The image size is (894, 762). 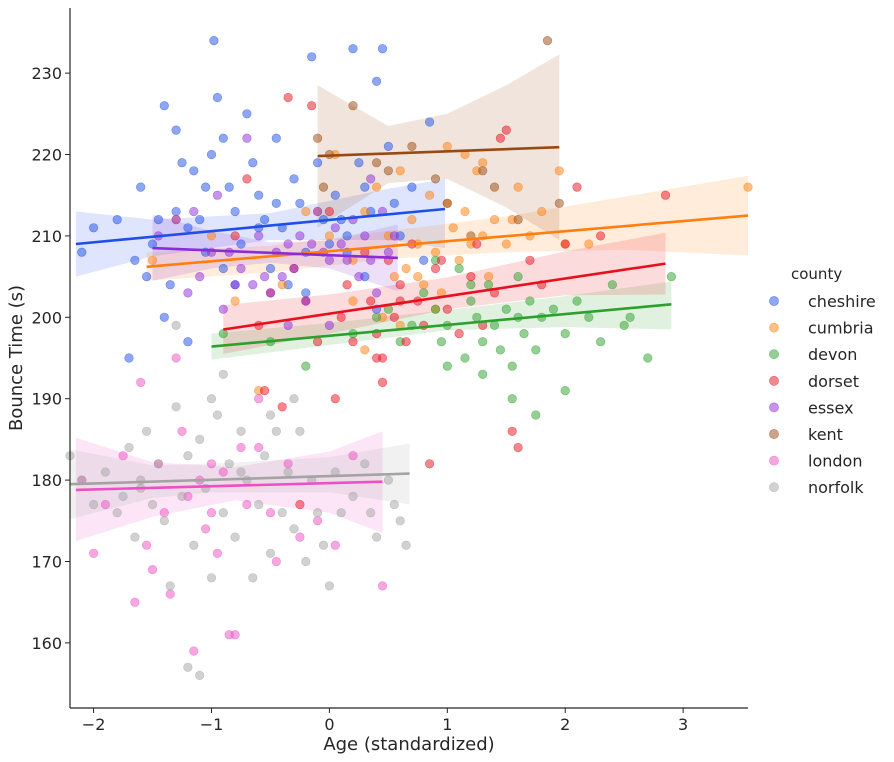 I want to click on confidence-band-devon, so click(x=441, y=320).